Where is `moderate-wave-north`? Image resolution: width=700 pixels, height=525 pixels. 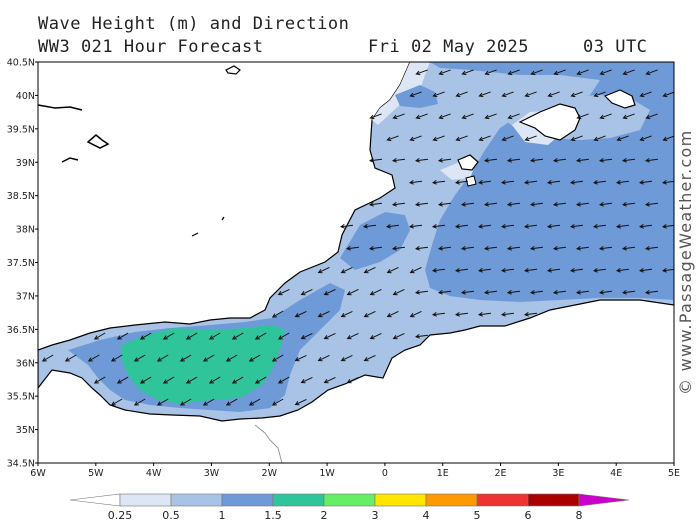 moderate-wave-north is located at coordinates (416, 96).